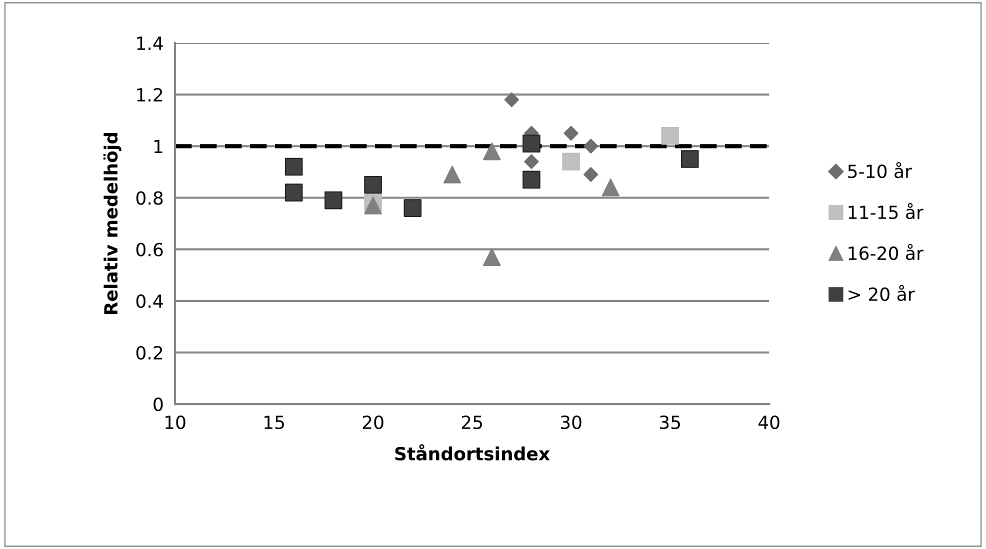 Image resolution: width=986 pixels, height=549 pixels. Describe the element at coordinates (373, 422) in the screenshot. I see `x-tick-label: 20` at that location.